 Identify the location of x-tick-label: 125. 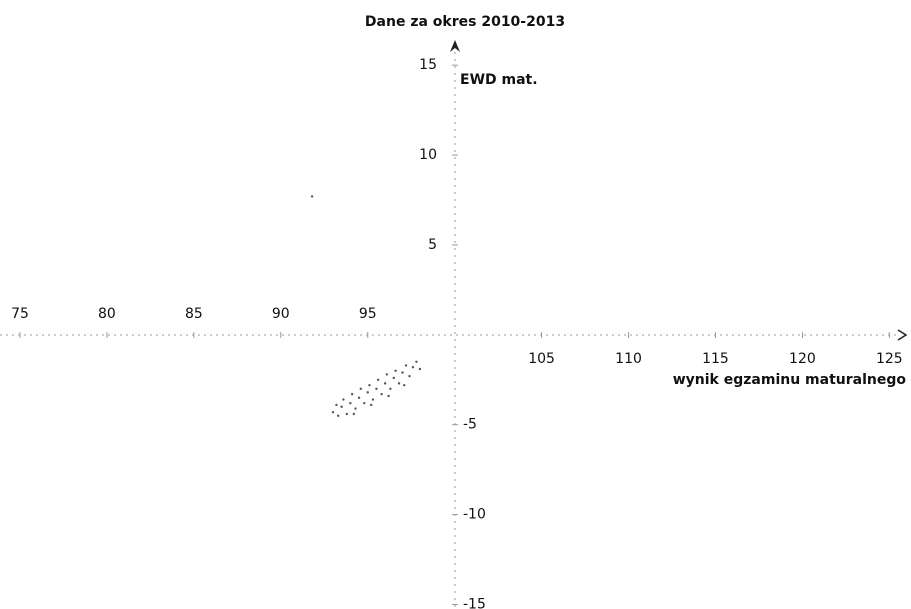
(889, 359).